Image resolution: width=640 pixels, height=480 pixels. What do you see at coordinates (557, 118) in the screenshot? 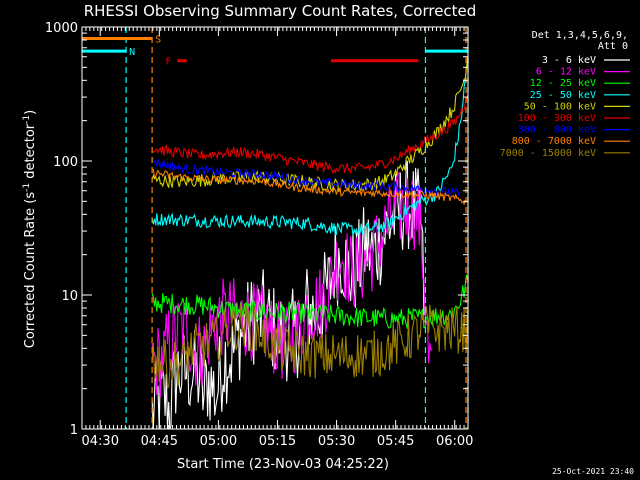
I see `legend-label-100-300-kev: 100 - 300 keV` at bounding box center [557, 118].